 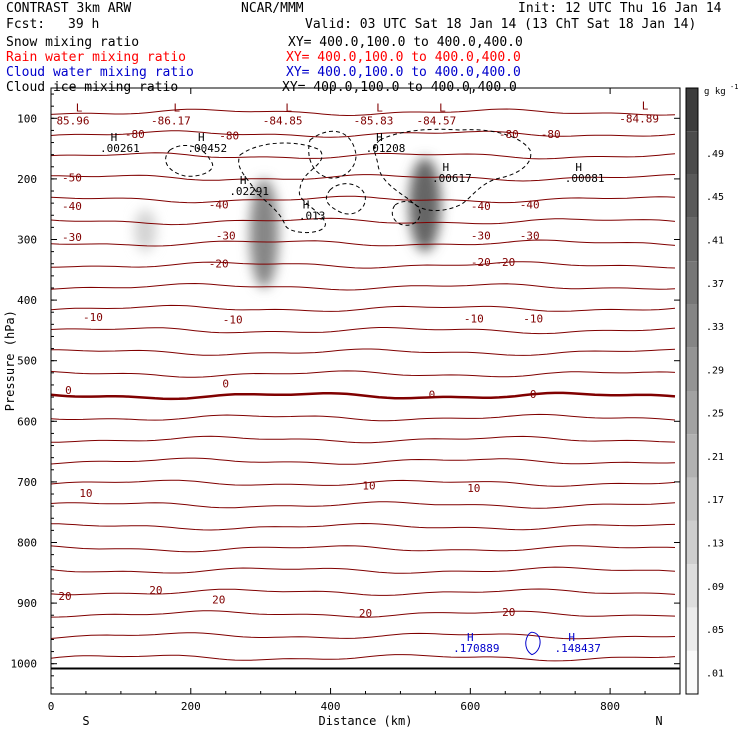 What do you see at coordinates (734, 87) in the screenshot?
I see `colorbar-unit-exponent: -1` at bounding box center [734, 87].